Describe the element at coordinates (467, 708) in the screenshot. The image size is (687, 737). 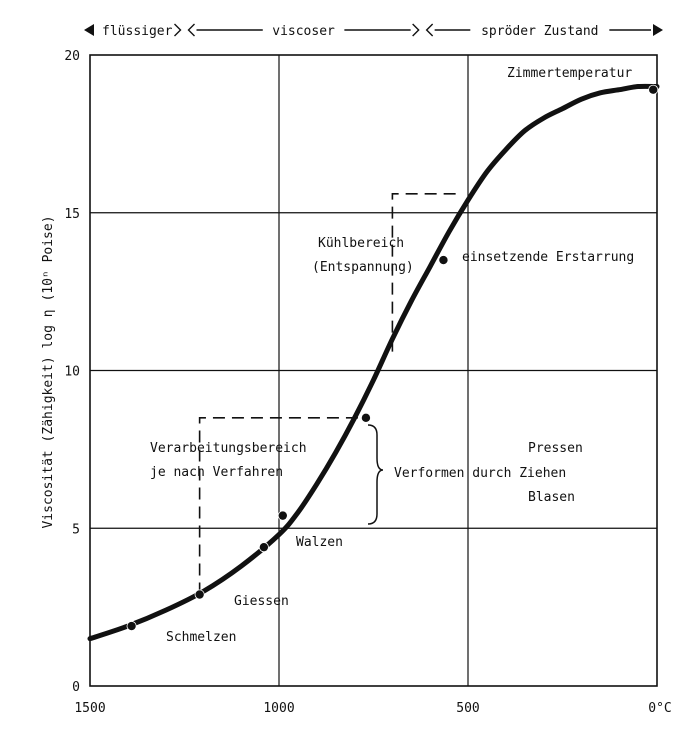
I see `x-tick-label: 500` at that location.